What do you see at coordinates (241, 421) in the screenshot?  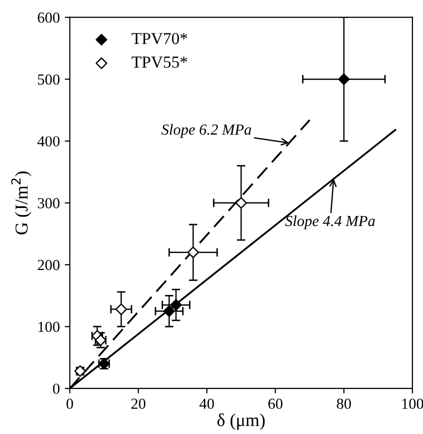 I see `x-axis-title: δ (μm)` at bounding box center [241, 421].